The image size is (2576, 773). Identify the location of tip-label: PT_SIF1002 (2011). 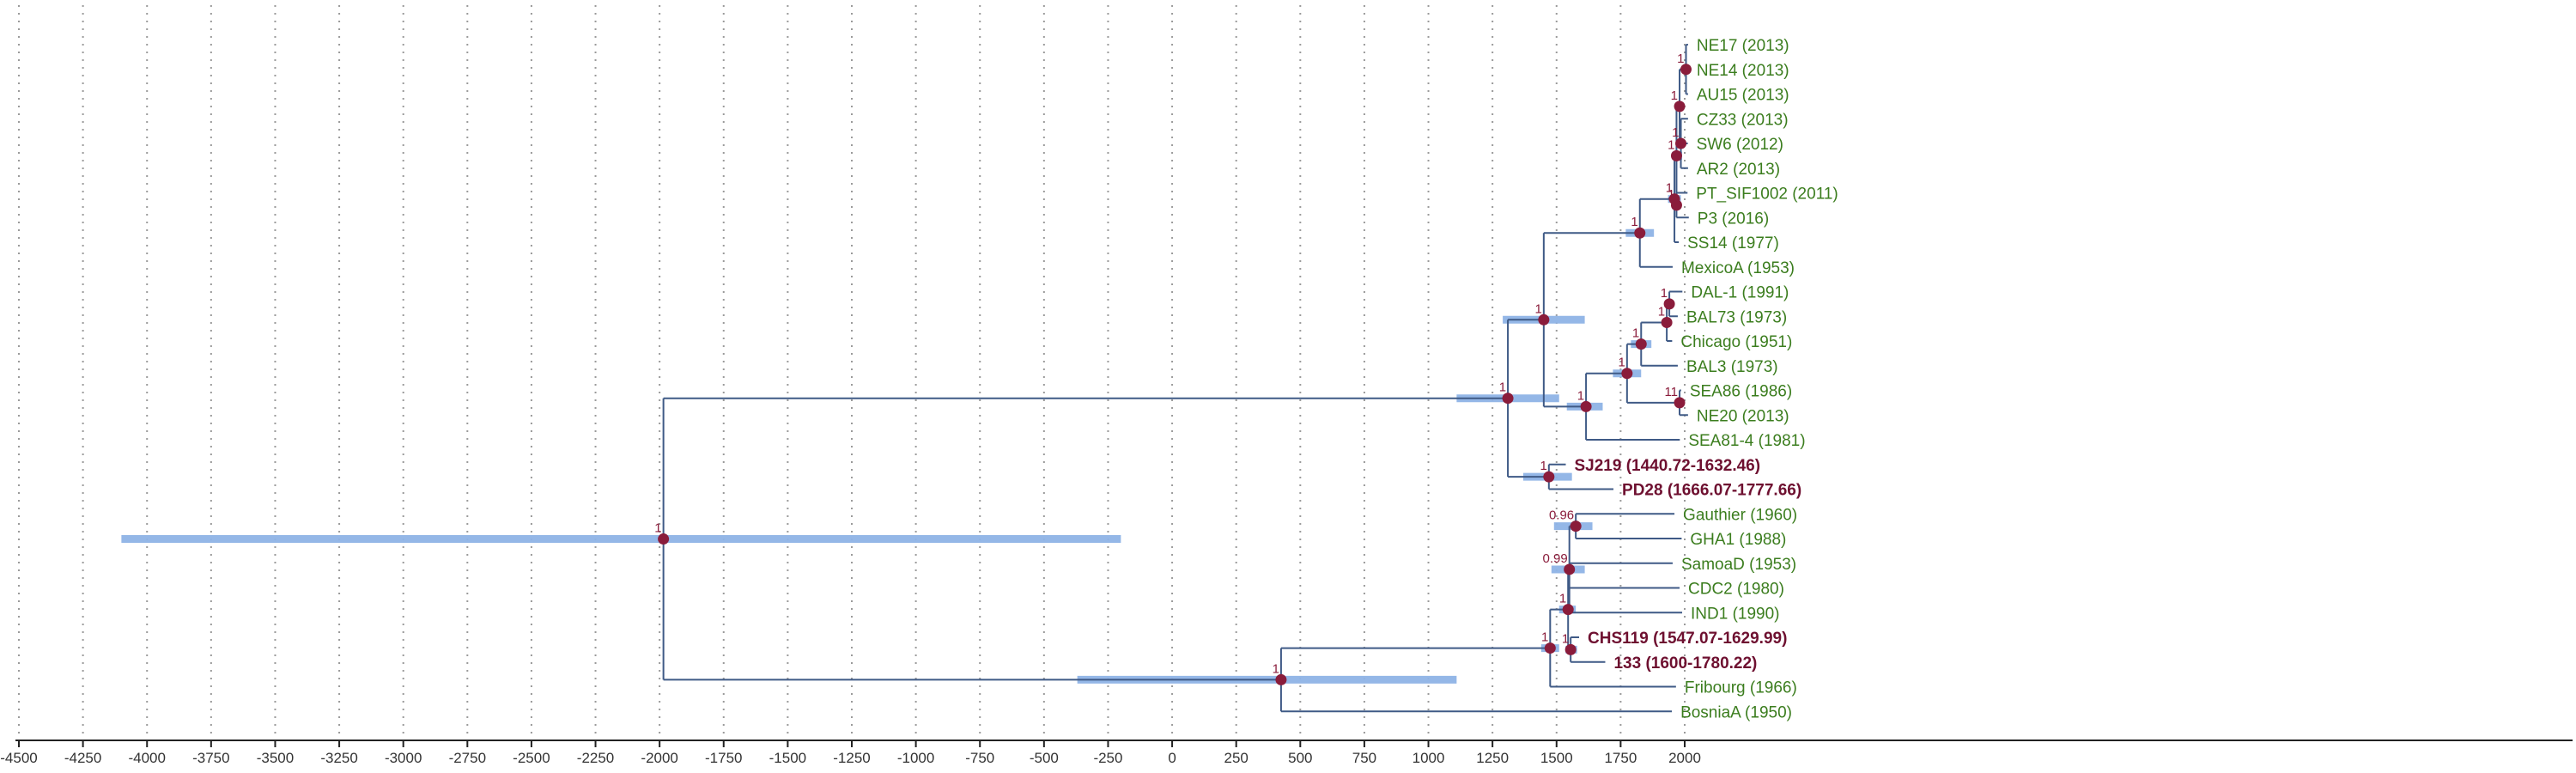
(1767, 195).